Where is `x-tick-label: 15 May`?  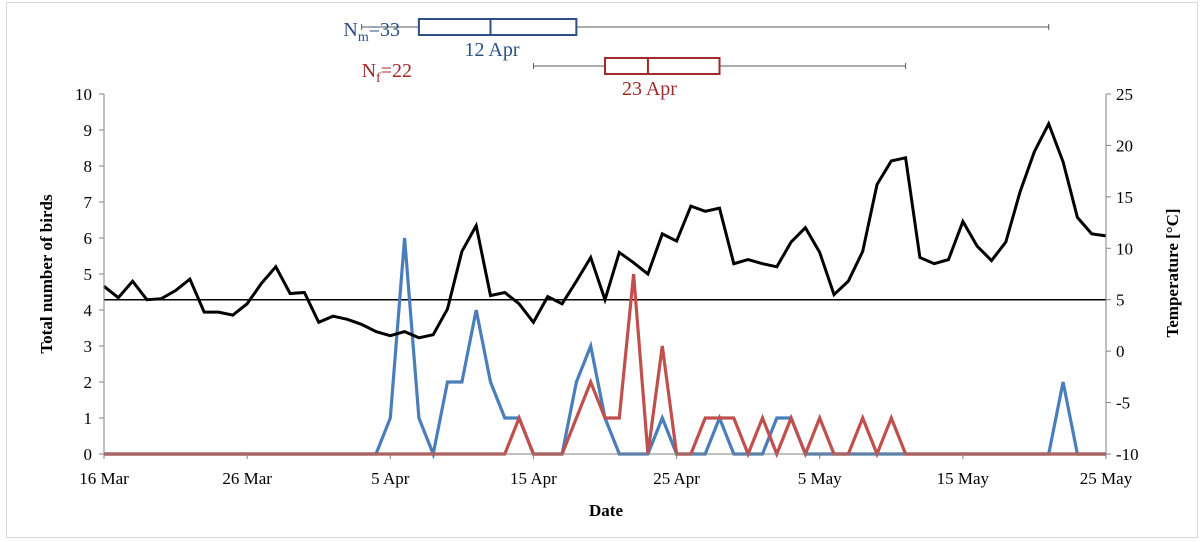 x-tick-label: 15 May is located at coordinates (963, 478).